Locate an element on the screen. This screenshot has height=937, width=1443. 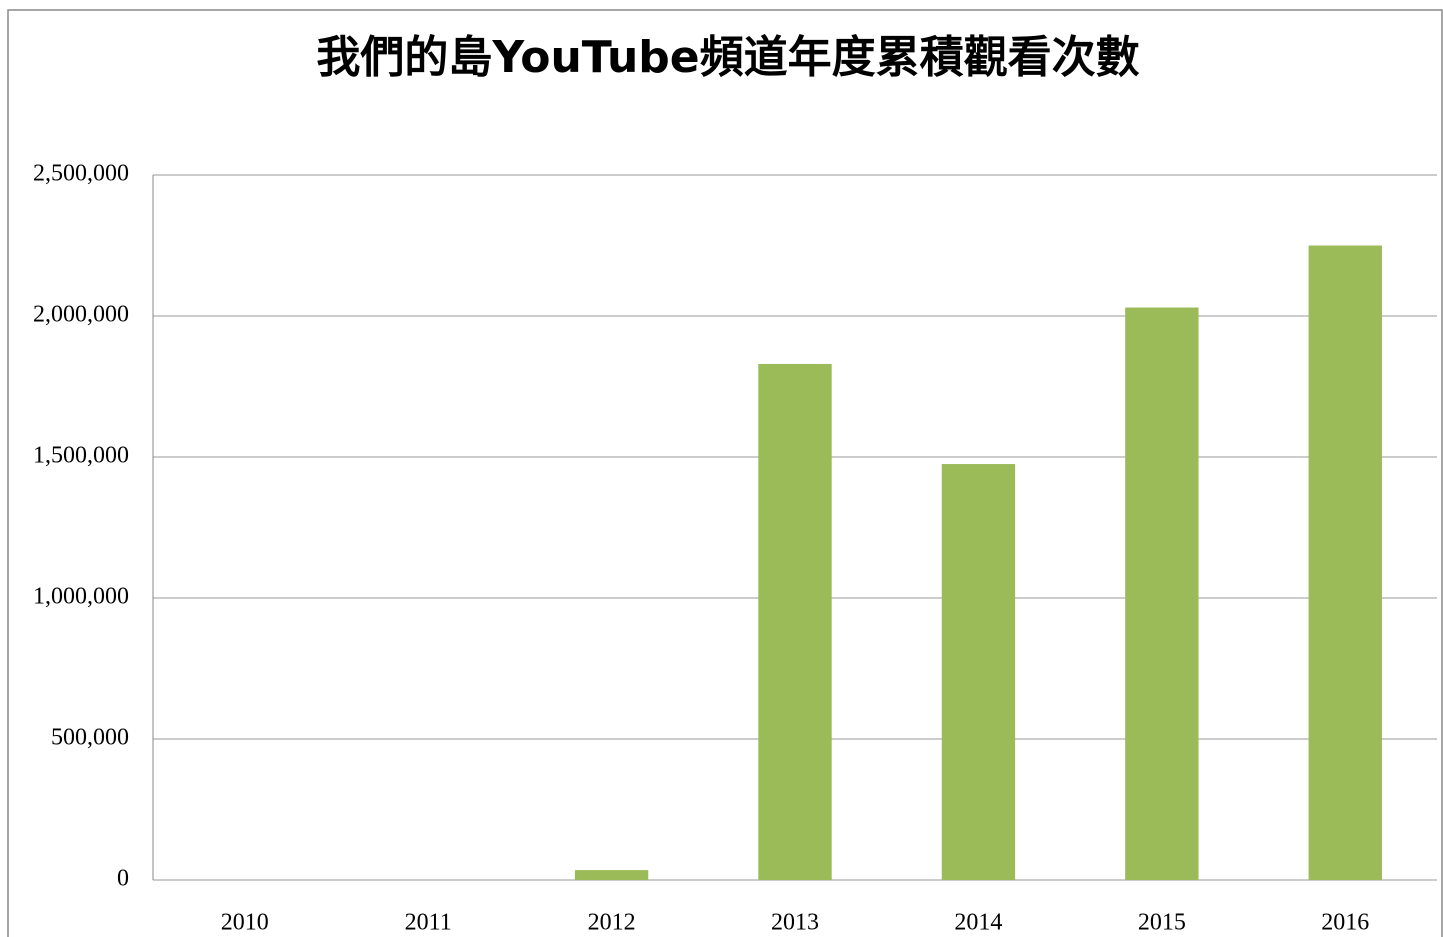
x-tick-label: 2013 is located at coordinates (795, 923).